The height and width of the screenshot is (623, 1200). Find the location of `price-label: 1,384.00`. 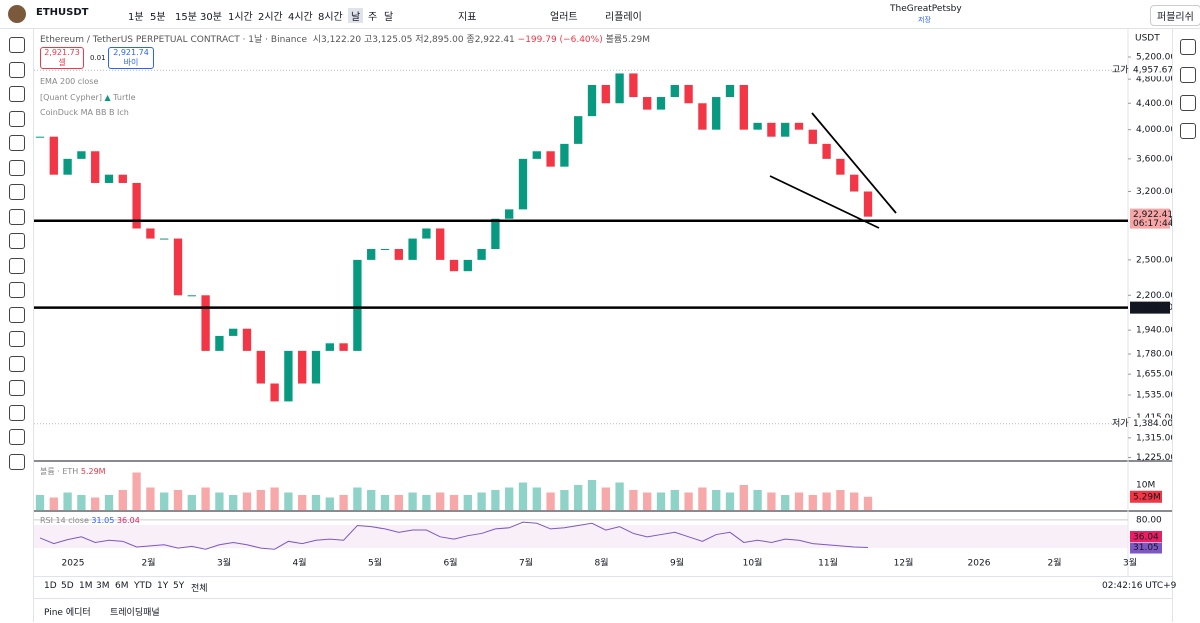

price-label: 1,384.00 is located at coordinates (1152, 424).